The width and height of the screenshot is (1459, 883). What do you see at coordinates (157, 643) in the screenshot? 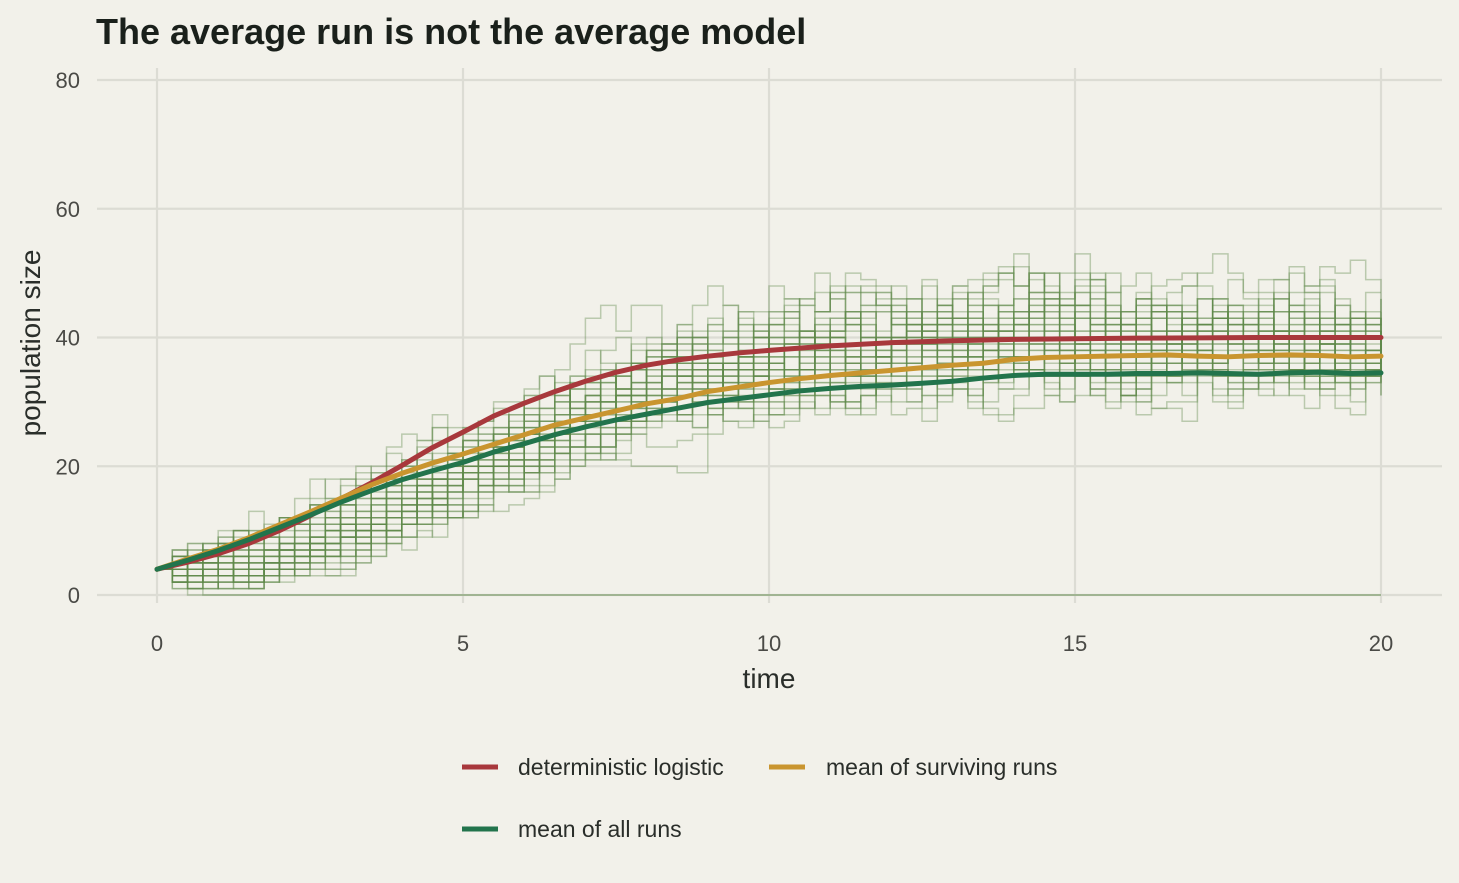
I see `x-tick-label: 0` at bounding box center [157, 643].